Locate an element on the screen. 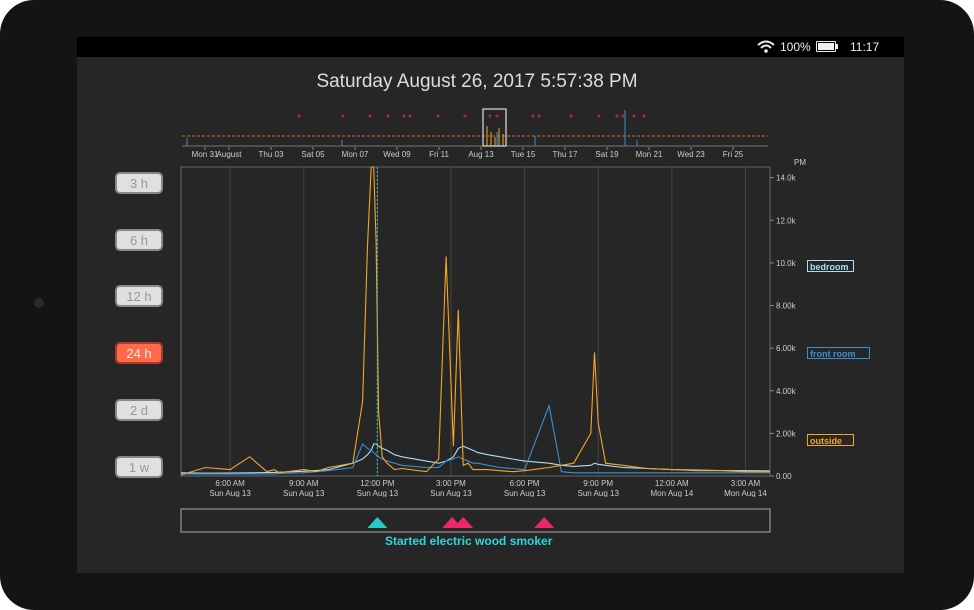 This screenshot has height=610, width=974. x-tick-label-time: 6:00 AM is located at coordinates (230, 483).